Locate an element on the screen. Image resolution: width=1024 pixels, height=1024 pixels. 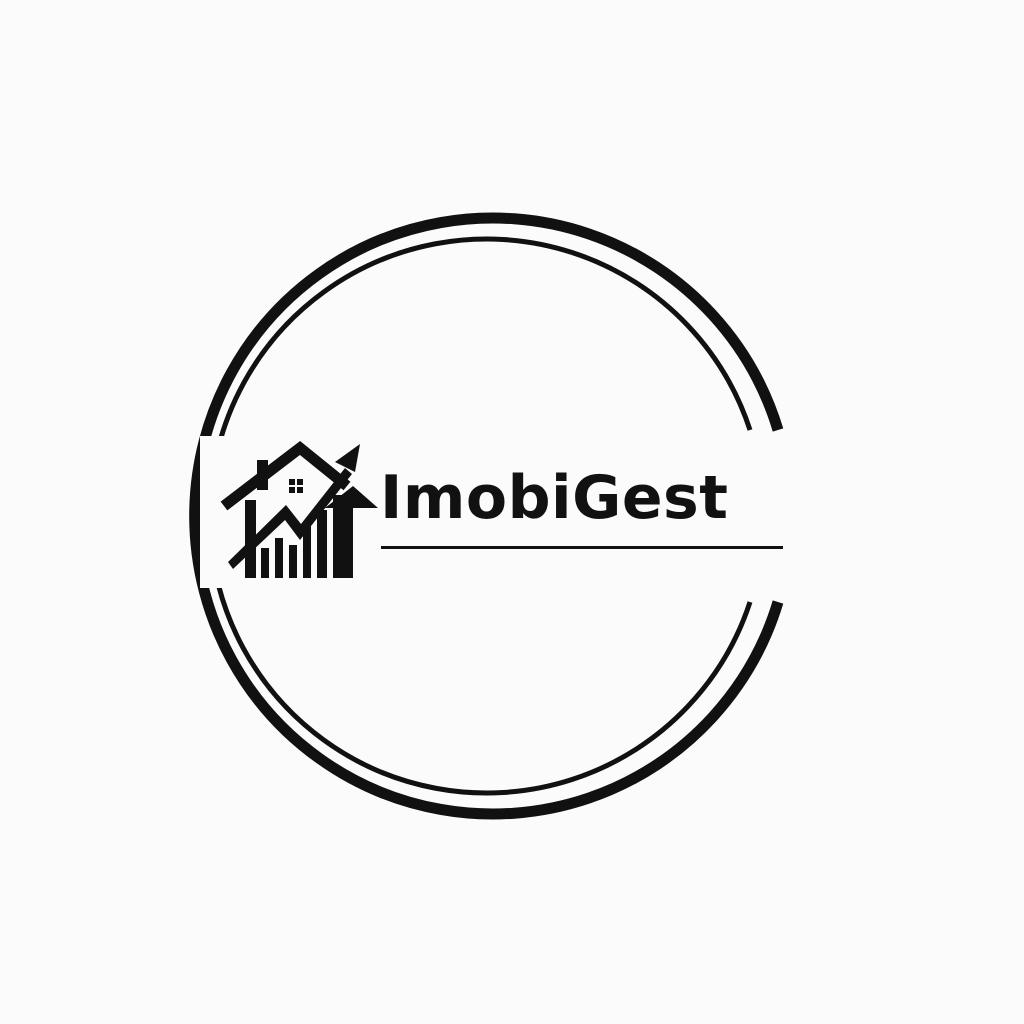
brand-name: ImobiGest is located at coordinates (554, 498).